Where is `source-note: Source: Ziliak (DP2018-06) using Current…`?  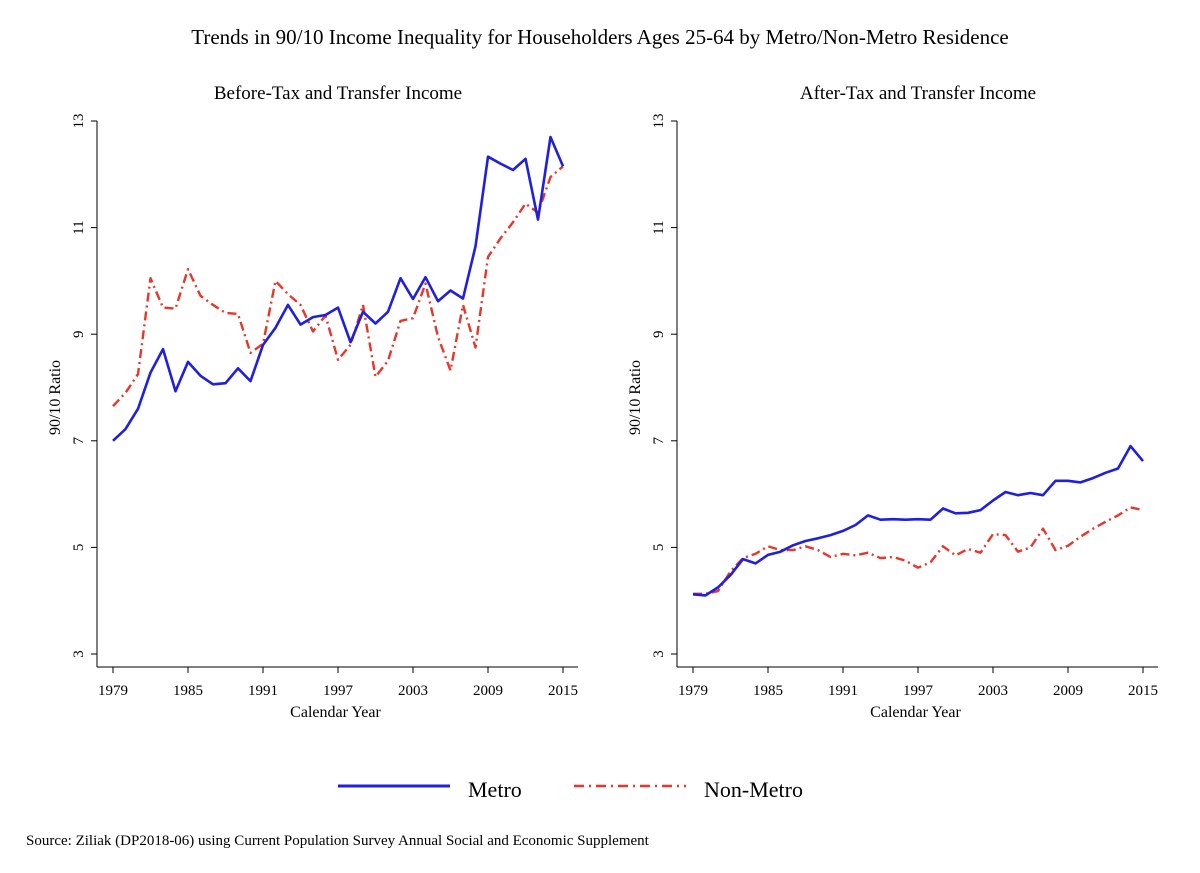
source-note: Source: Ziliak (DP2018-06) using Current… is located at coordinates (338, 841).